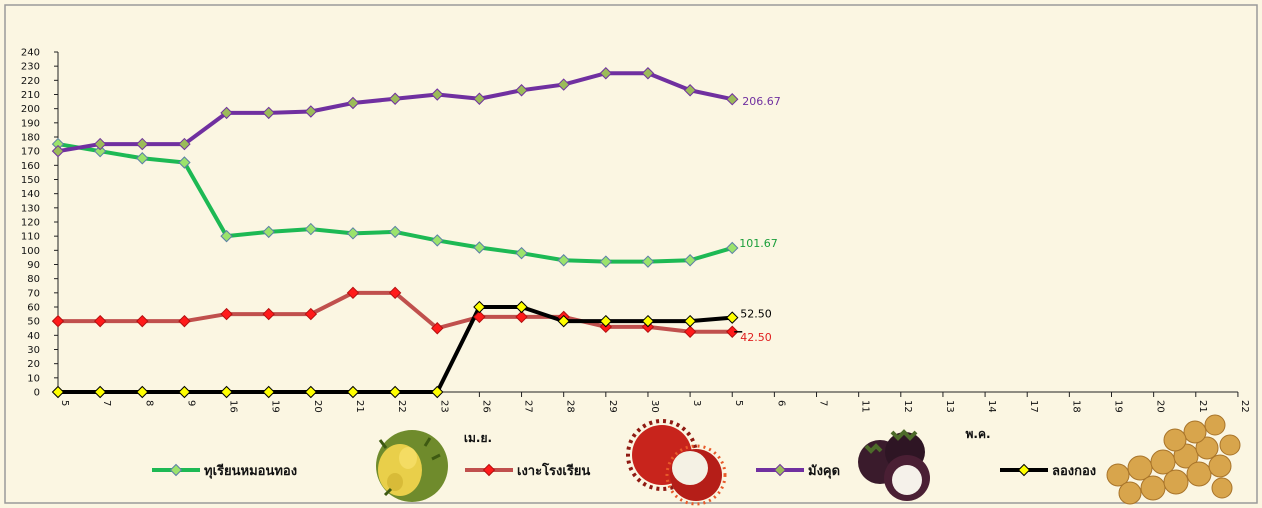 The height and width of the screenshot is (508, 1262). I want to click on x-tick-label: 18, so click(1075, 406).